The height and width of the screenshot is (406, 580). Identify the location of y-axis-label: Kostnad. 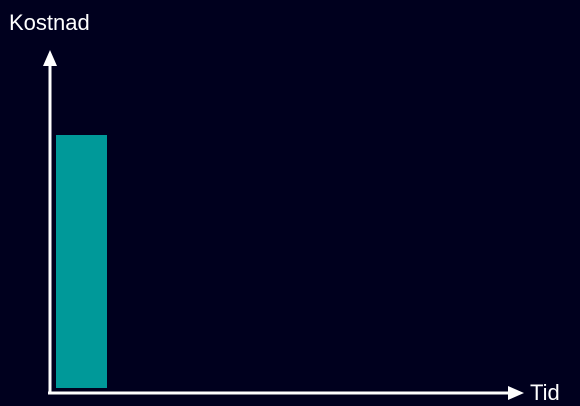
(49, 22).